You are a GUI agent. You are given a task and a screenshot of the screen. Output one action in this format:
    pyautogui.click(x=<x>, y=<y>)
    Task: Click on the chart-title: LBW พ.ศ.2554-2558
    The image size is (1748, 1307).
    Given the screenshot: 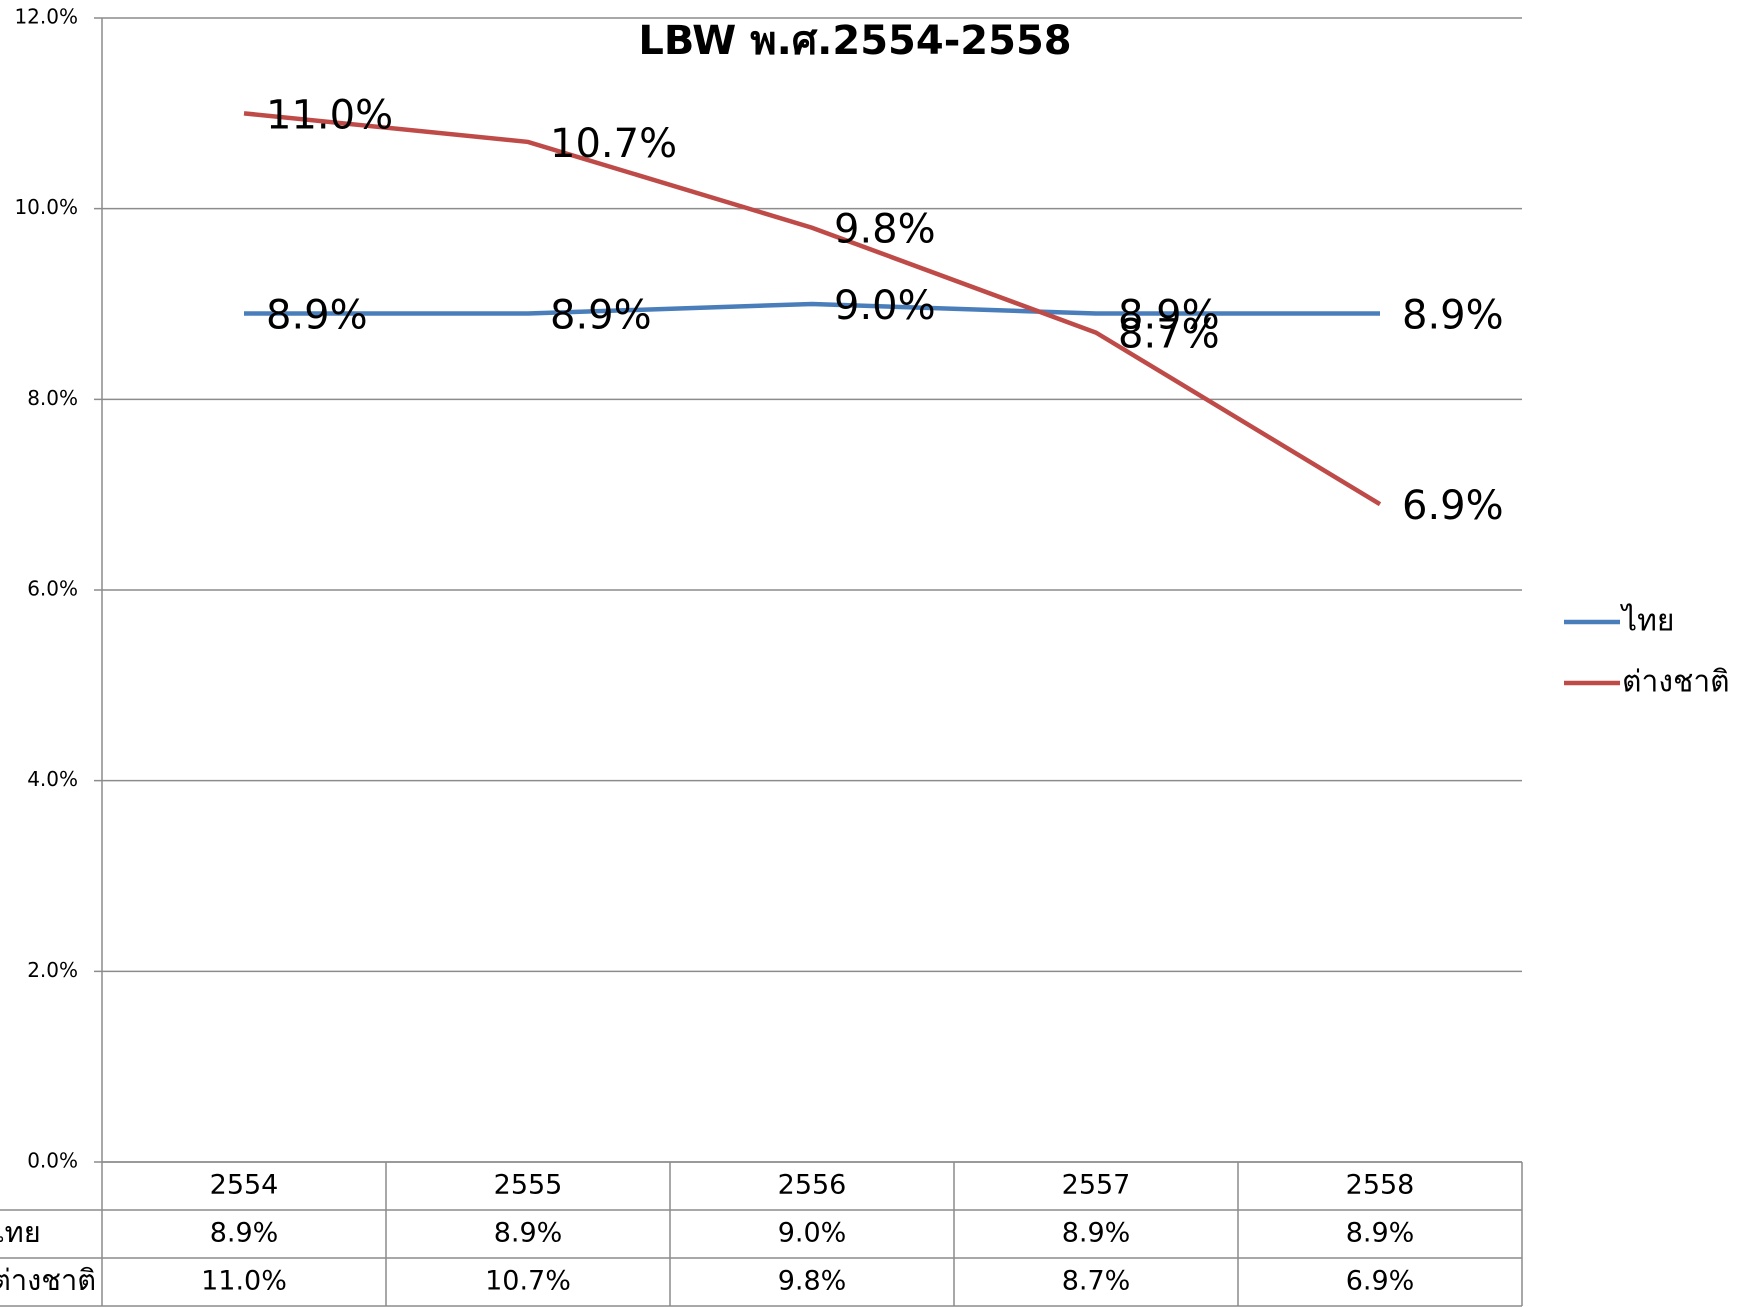 What is the action you would take?
    pyautogui.click(x=854, y=41)
    